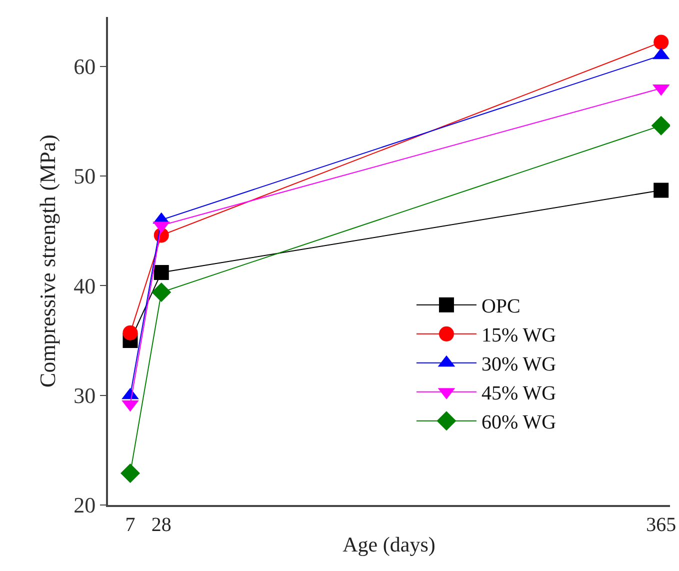 The height and width of the screenshot is (571, 679). I want to click on legend-label: 45% WG, so click(518, 393).